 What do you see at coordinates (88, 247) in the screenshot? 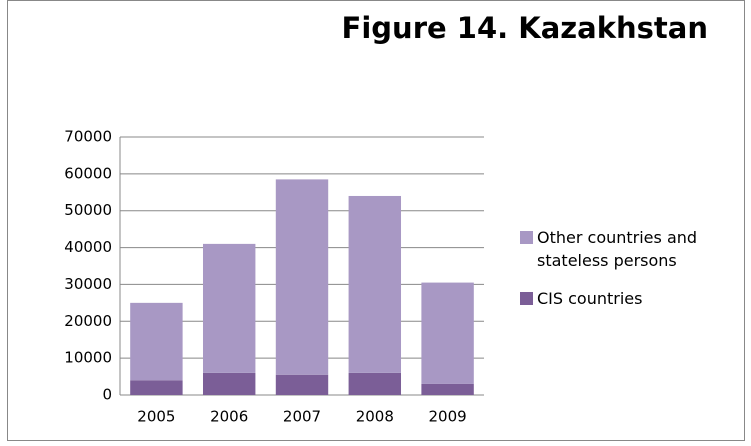
I see `y-tick-label: 40000` at bounding box center [88, 247].